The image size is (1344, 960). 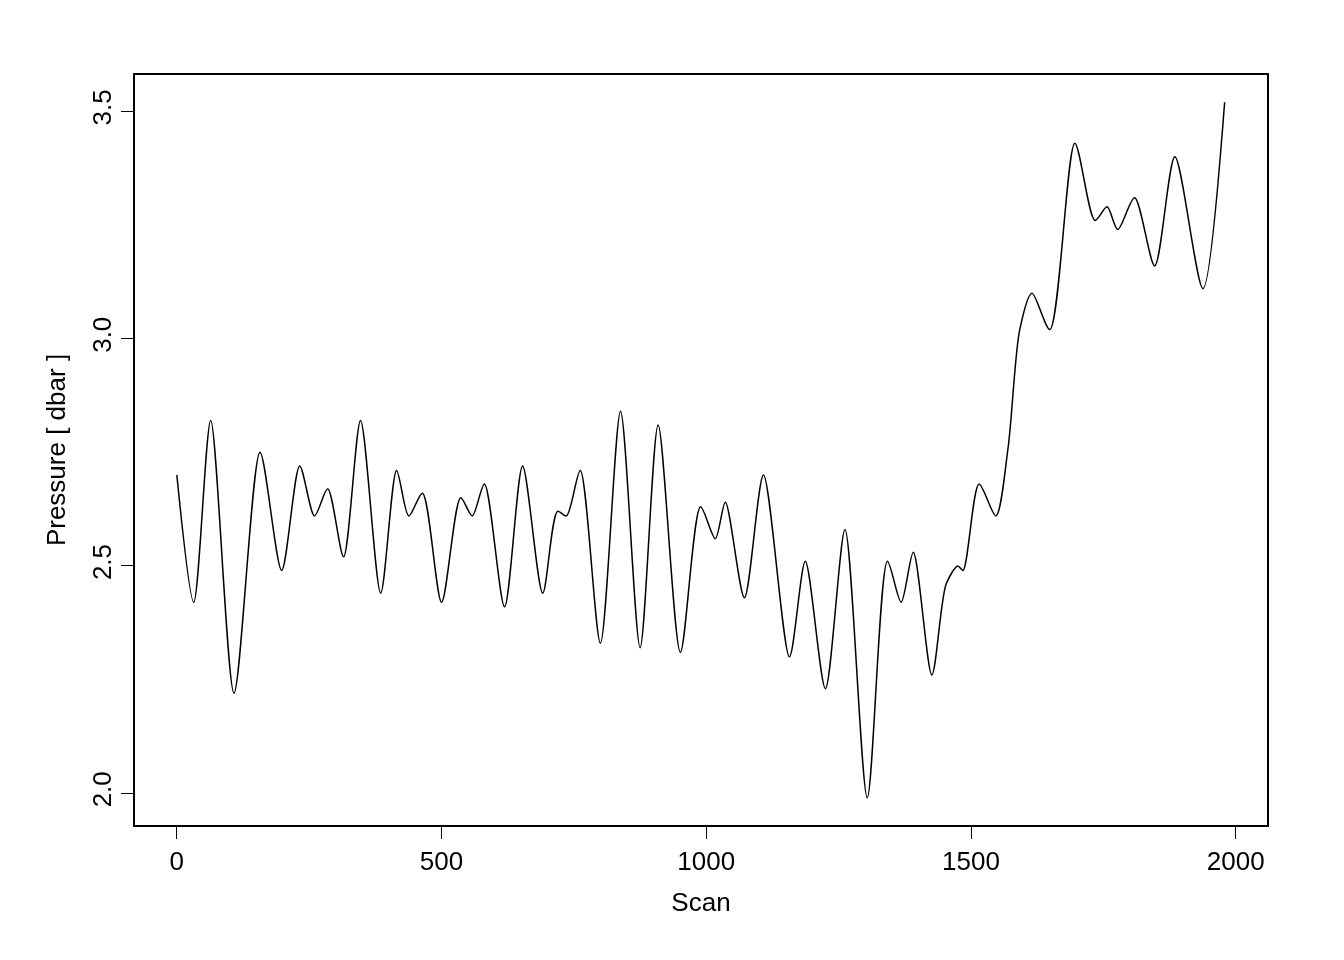 What do you see at coordinates (55, 450) in the screenshot?
I see `y-axis-title: Pressure [ dbar ]` at bounding box center [55, 450].